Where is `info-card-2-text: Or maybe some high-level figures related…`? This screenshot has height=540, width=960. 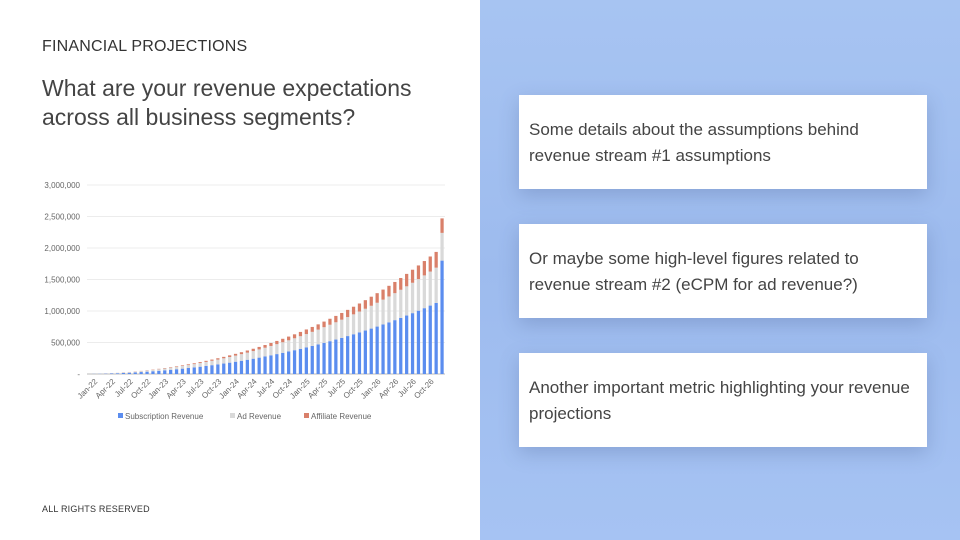 info-card-2-text: Or maybe some high-level figures related… is located at coordinates (694, 271).